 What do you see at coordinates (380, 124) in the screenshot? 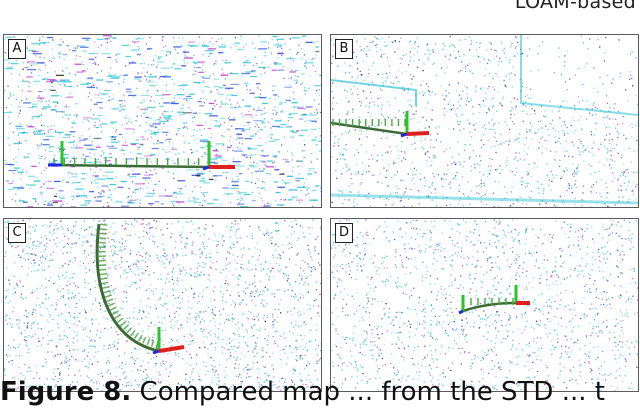
I see `trajectory-b` at bounding box center [380, 124].